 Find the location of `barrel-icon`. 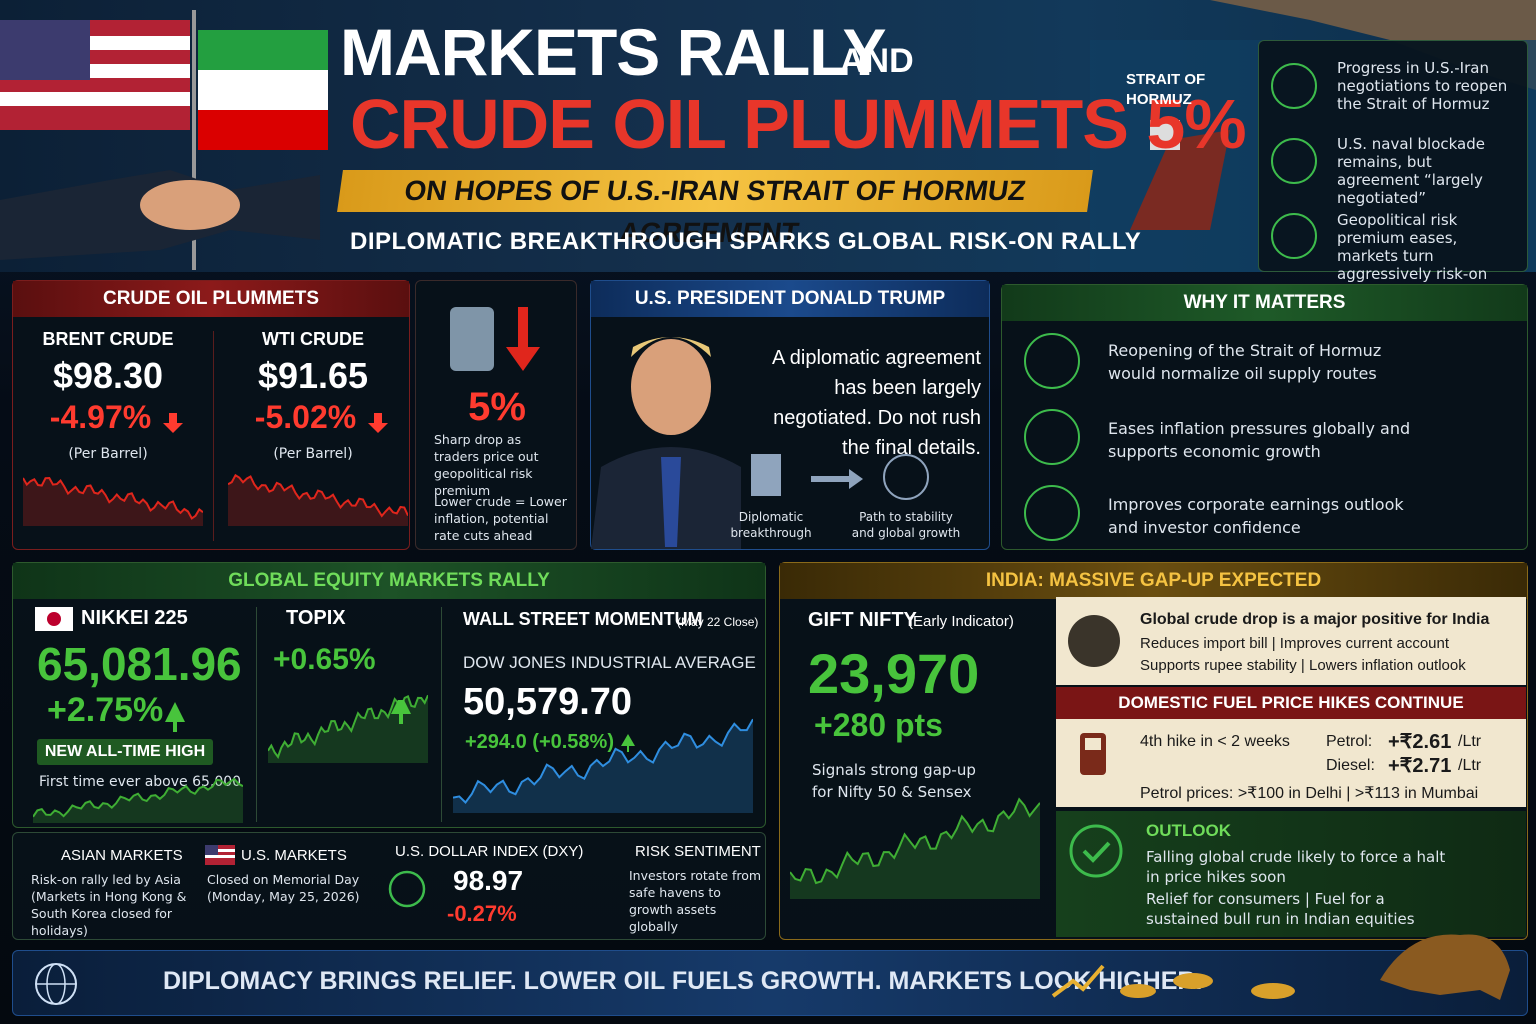

barrel-icon is located at coordinates (495, 339).